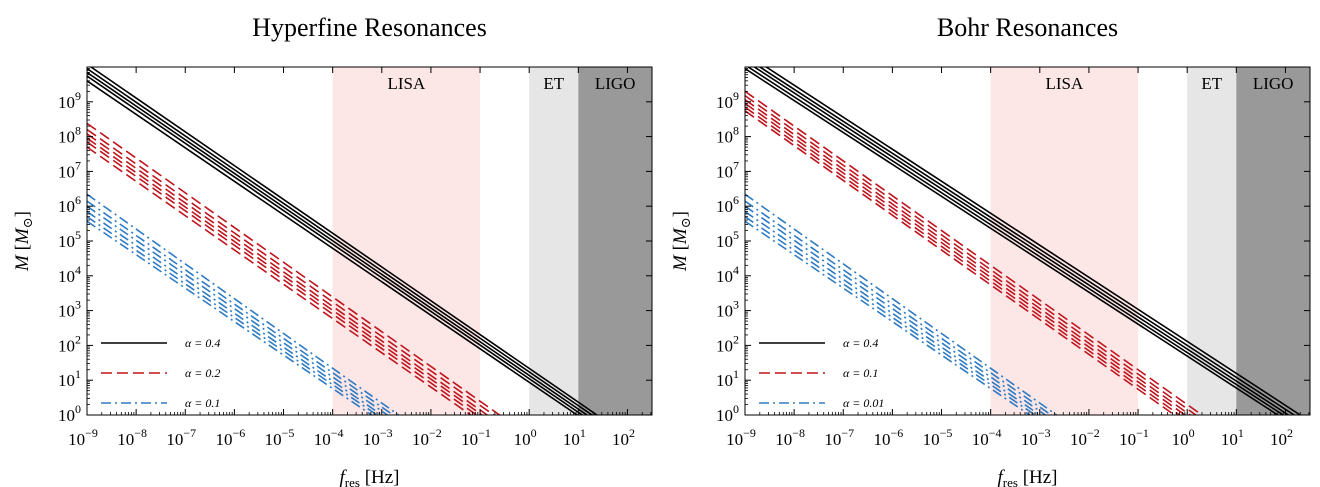  What do you see at coordinates (69, 343) in the screenshot?
I see `y-tick-label: 10²` at bounding box center [69, 343].